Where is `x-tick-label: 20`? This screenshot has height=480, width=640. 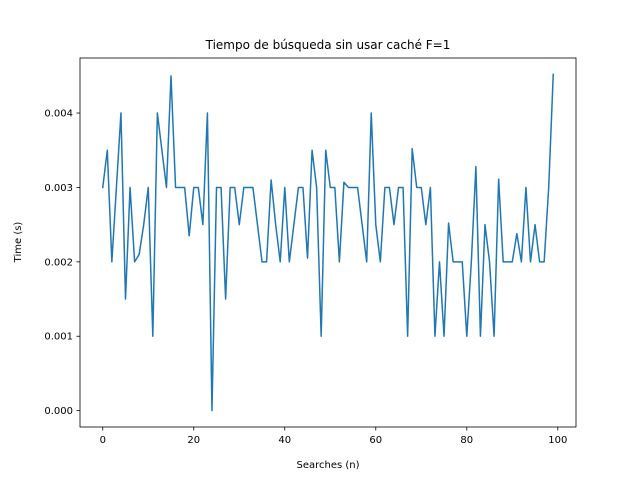
x-tick-label: 20 is located at coordinates (193, 440).